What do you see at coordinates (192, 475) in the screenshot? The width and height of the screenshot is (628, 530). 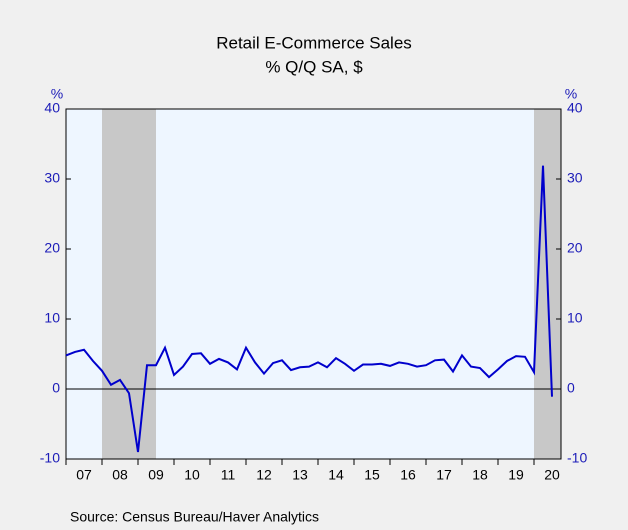 I see `x-tick-label: 10` at bounding box center [192, 475].